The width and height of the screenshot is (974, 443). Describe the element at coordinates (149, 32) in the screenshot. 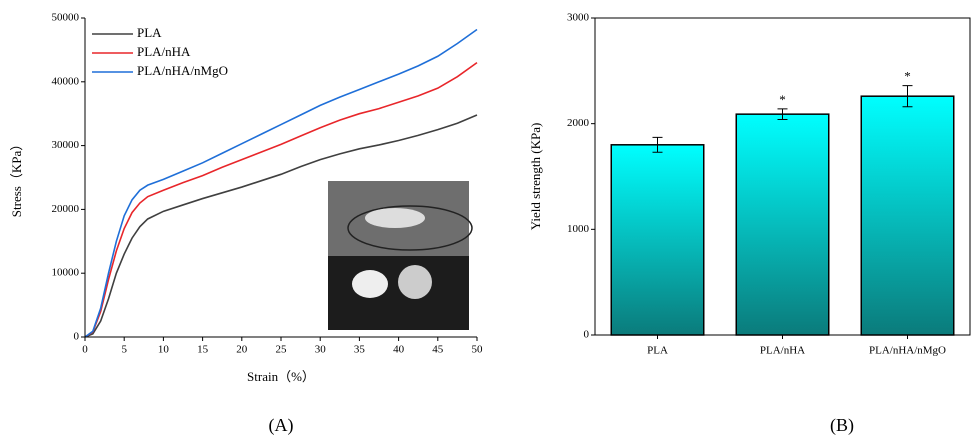

I see `legend-label: PLA` at that location.